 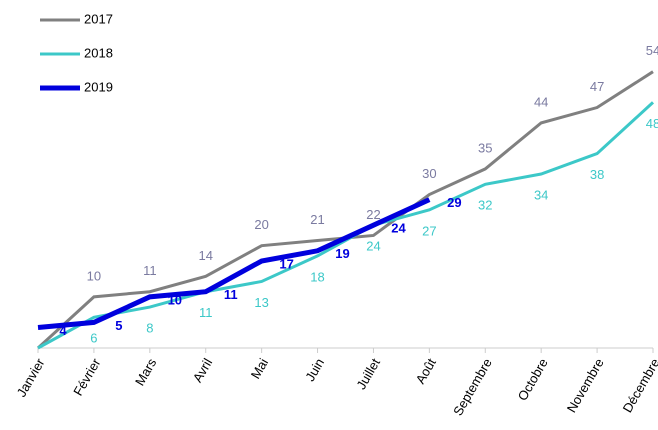 What do you see at coordinates (98, 18) in the screenshot?
I see `legend-label: 2017` at bounding box center [98, 18].